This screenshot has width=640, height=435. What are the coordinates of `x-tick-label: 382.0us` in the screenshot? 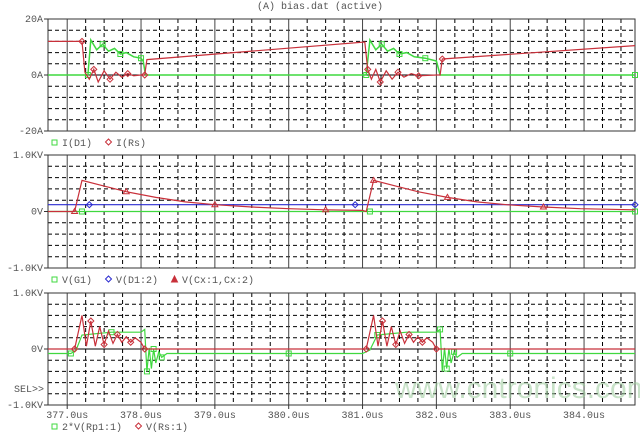 It's located at (436, 416).